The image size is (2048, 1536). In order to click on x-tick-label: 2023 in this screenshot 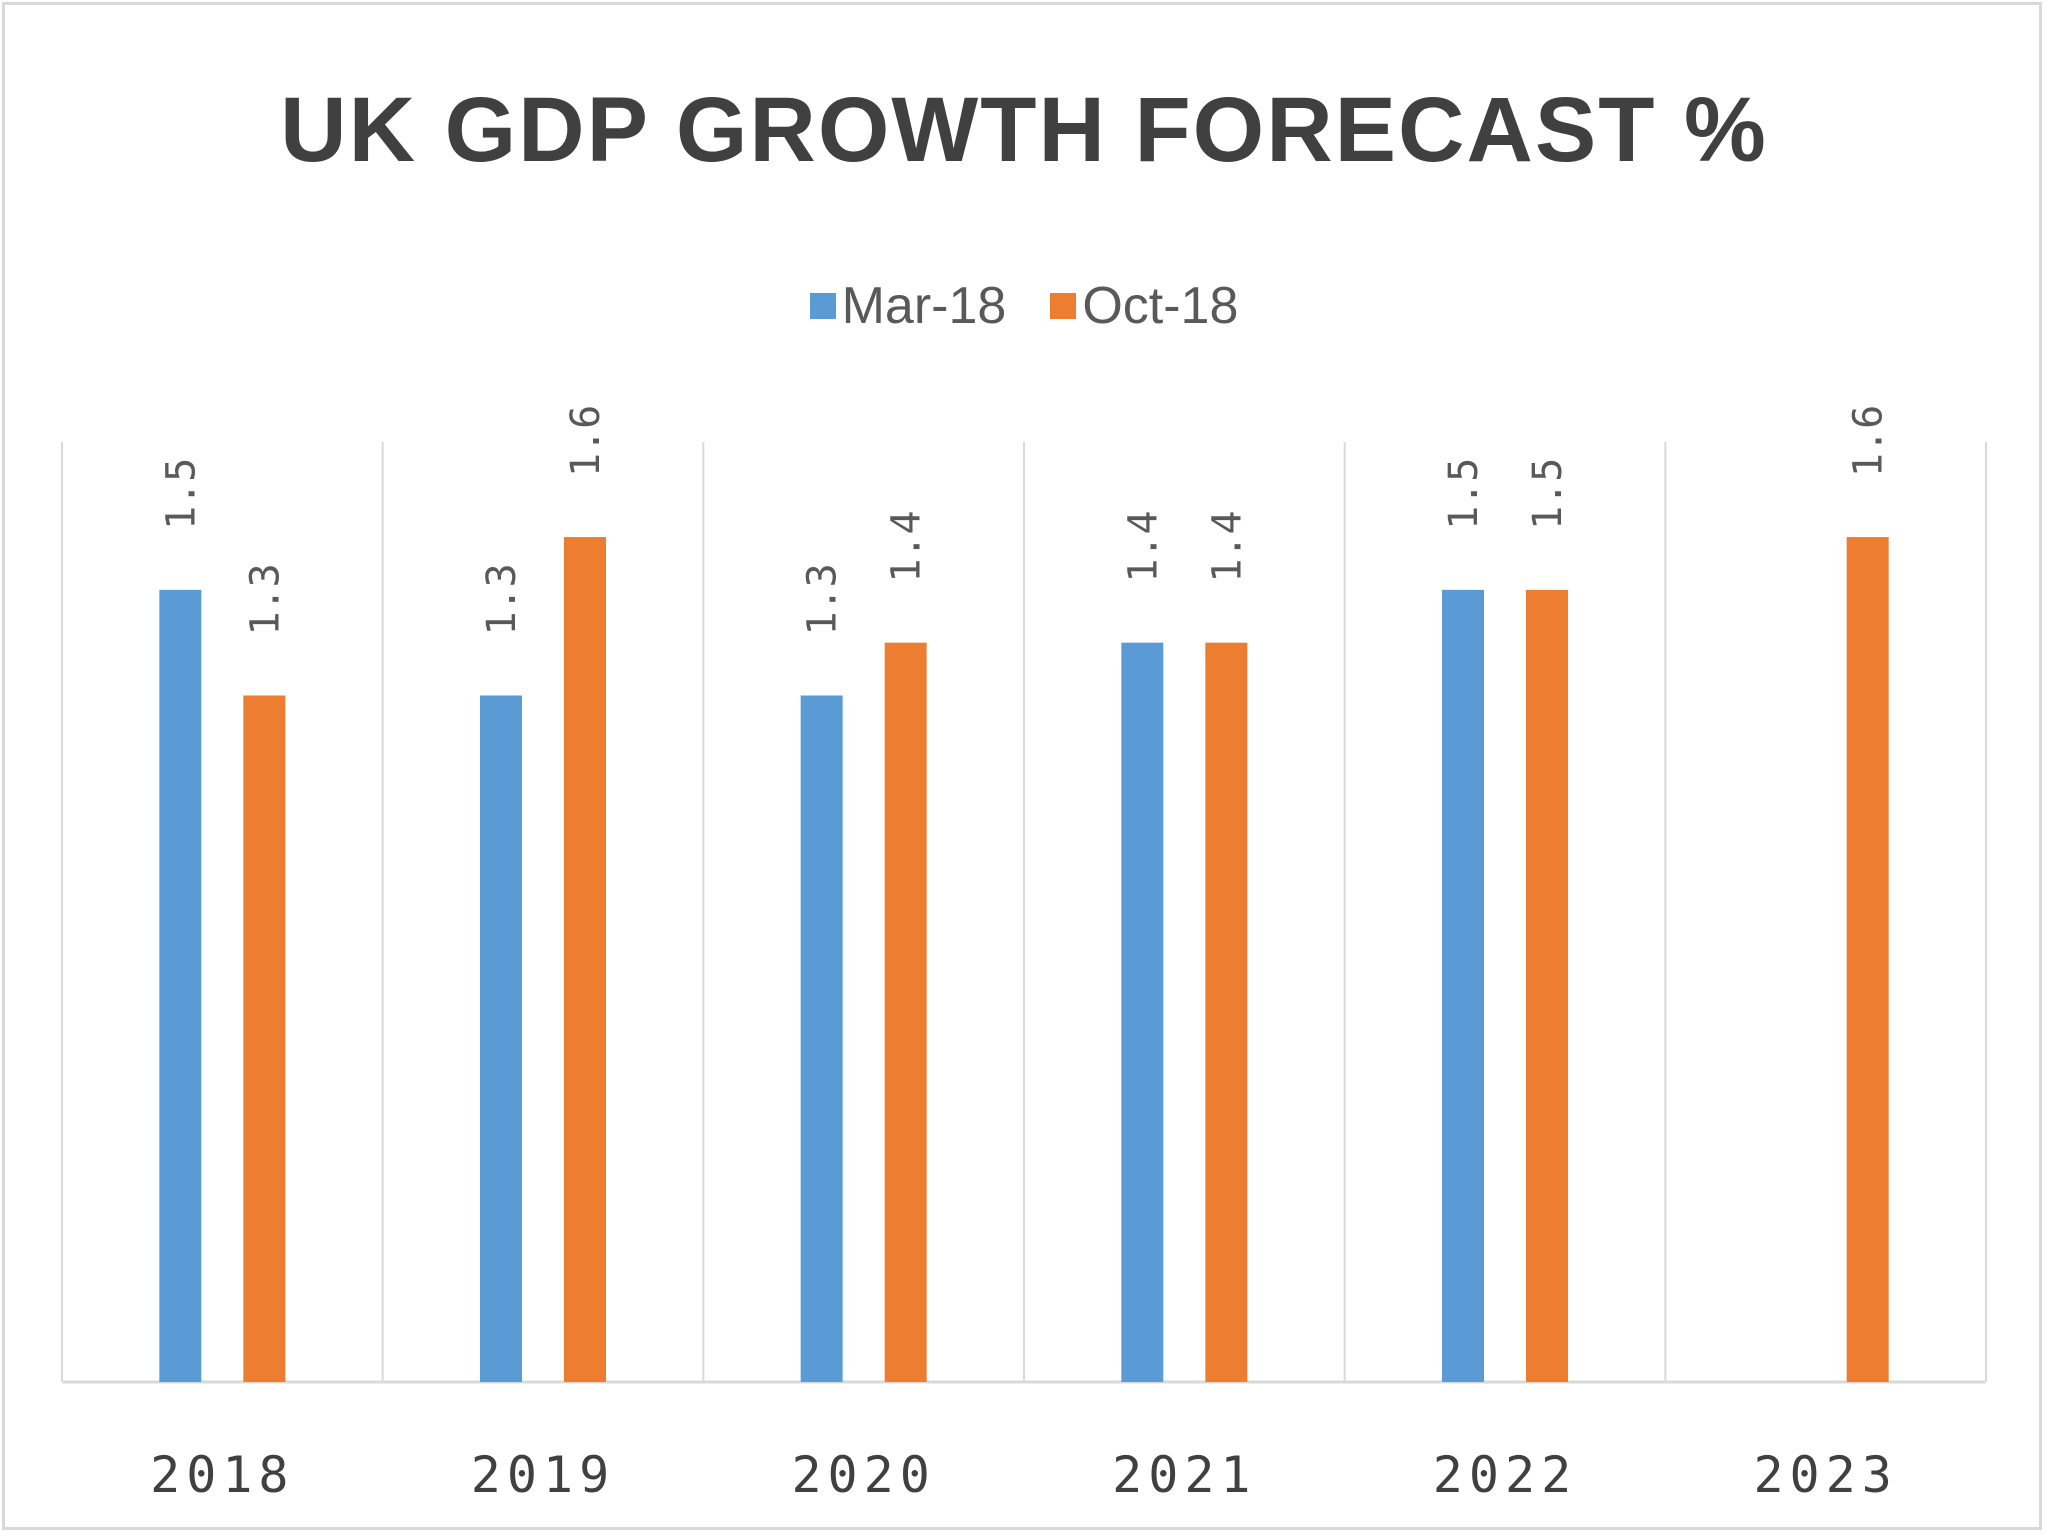, I will do `click(1825, 1475)`.